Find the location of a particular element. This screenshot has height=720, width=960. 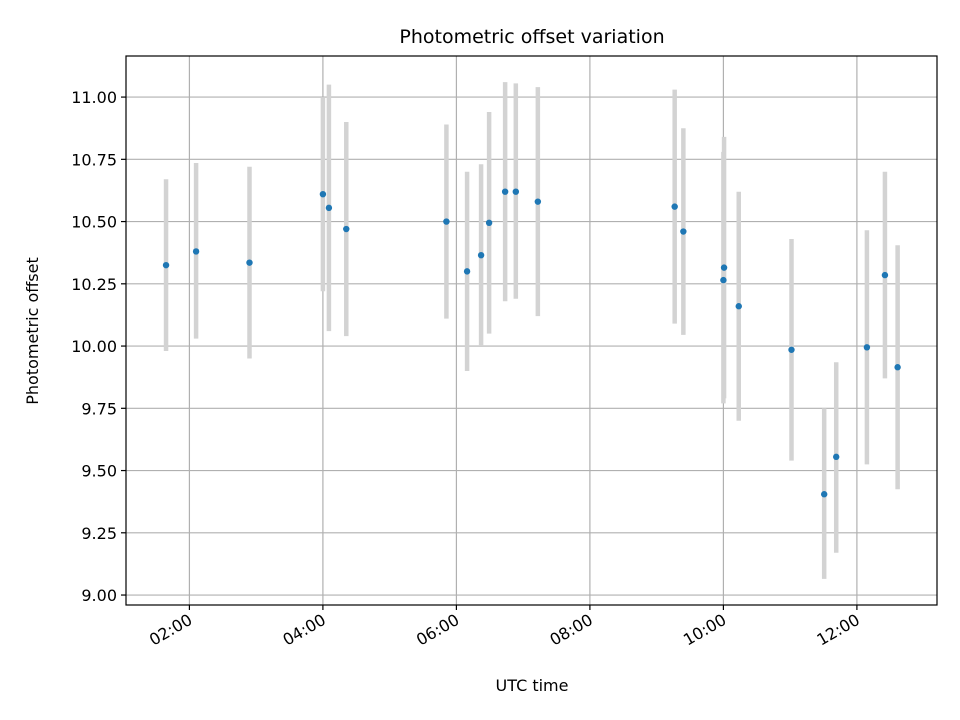

chart-title: Photometric offset variation is located at coordinates (531, 37).